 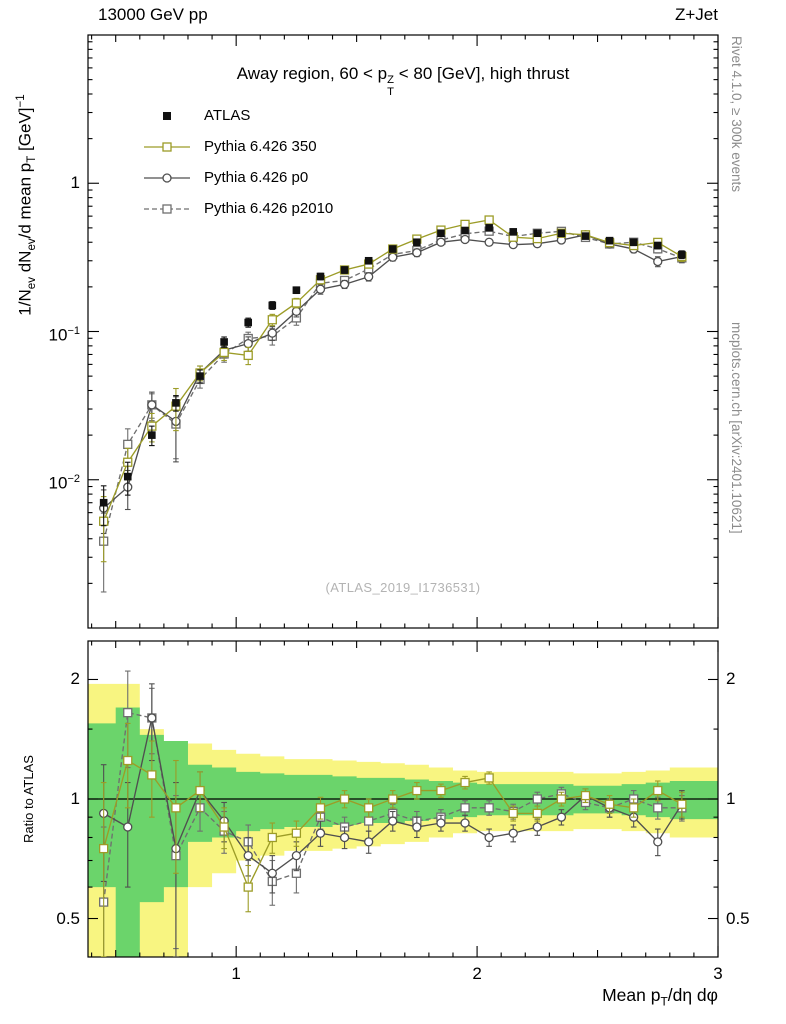 I want to click on y-tick-label-ratio-left: 1, so click(x=75, y=798).